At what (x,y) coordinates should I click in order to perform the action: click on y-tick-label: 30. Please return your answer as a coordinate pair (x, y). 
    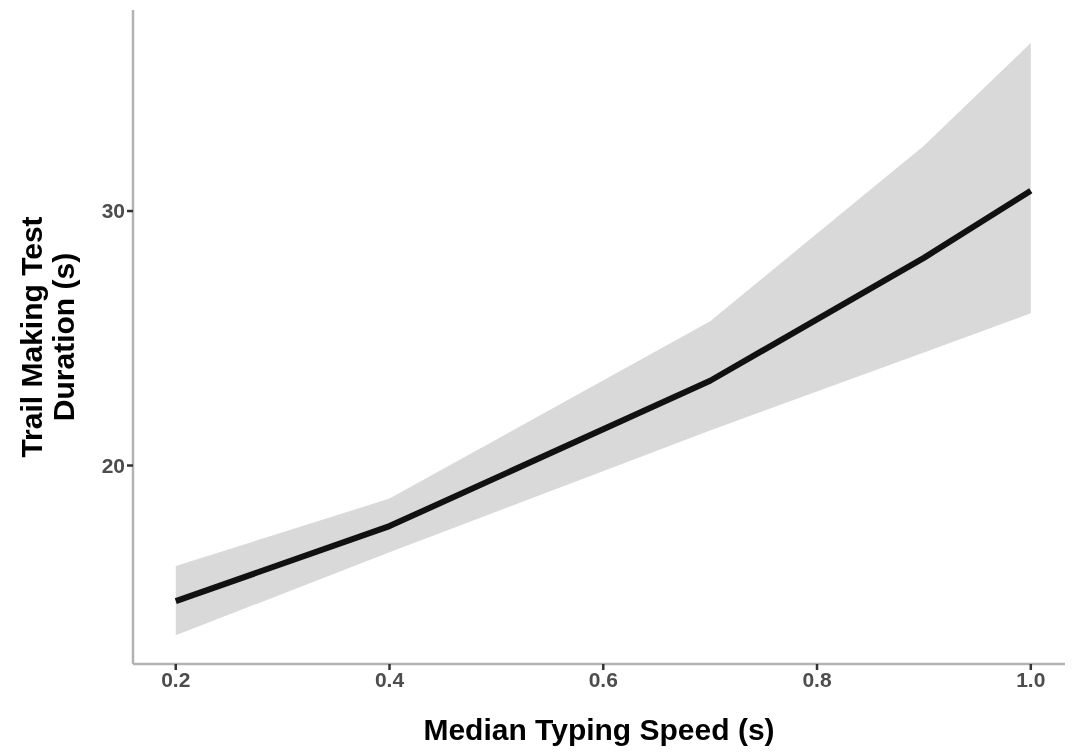
    Looking at the image, I should click on (113, 211).